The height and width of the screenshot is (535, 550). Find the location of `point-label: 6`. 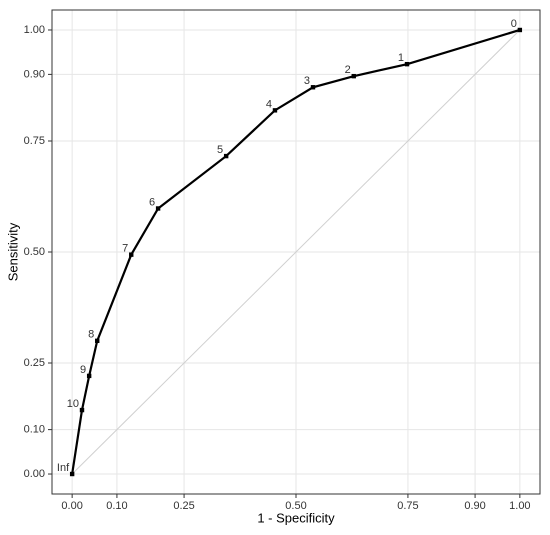

point-label: 6 is located at coordinates (152, 202).